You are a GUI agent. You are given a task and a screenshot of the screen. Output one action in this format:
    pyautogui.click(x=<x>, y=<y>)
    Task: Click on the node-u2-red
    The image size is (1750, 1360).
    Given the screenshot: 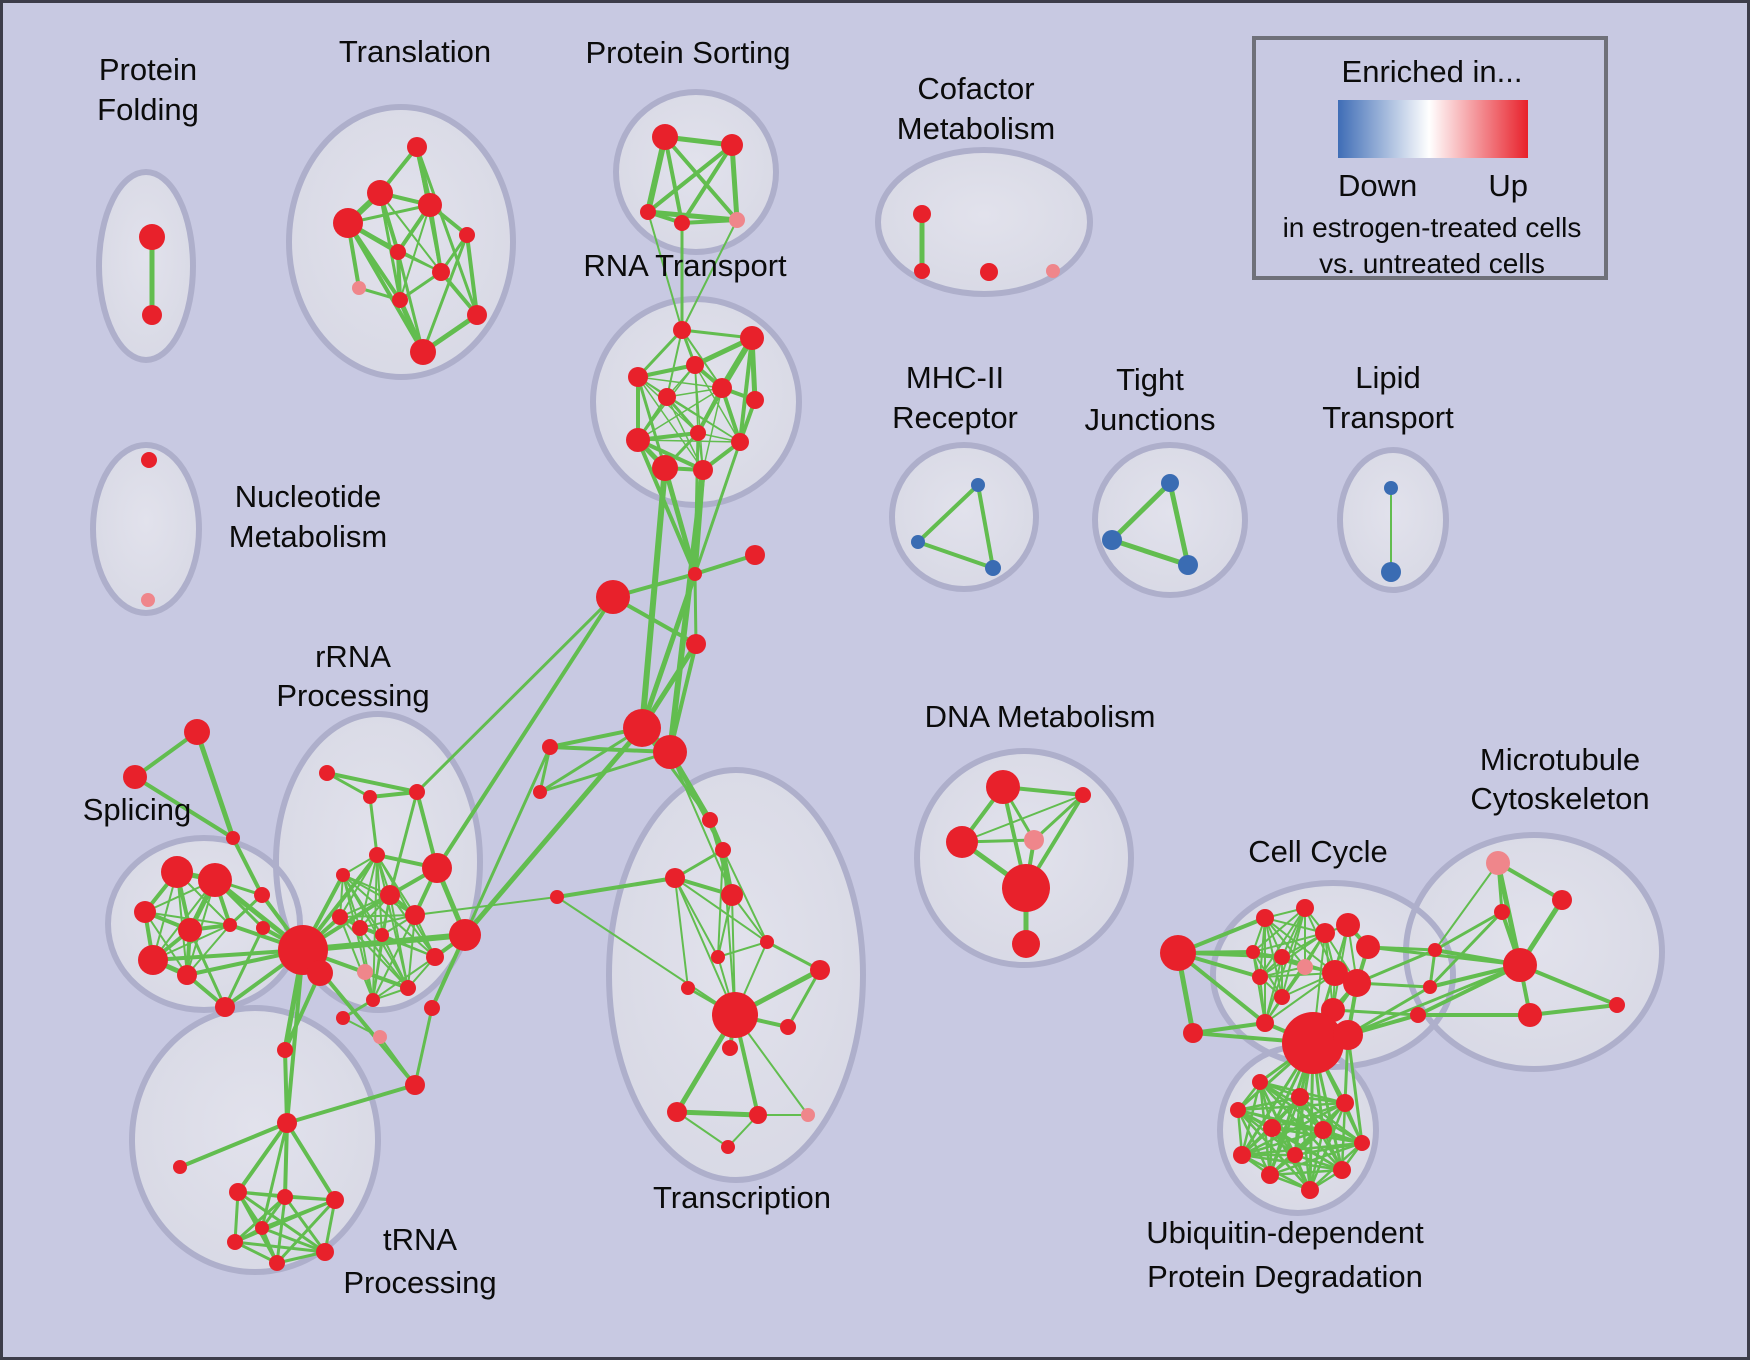 What is the action you would take?
    pyautogui.click(x=1300, y=1097)
    